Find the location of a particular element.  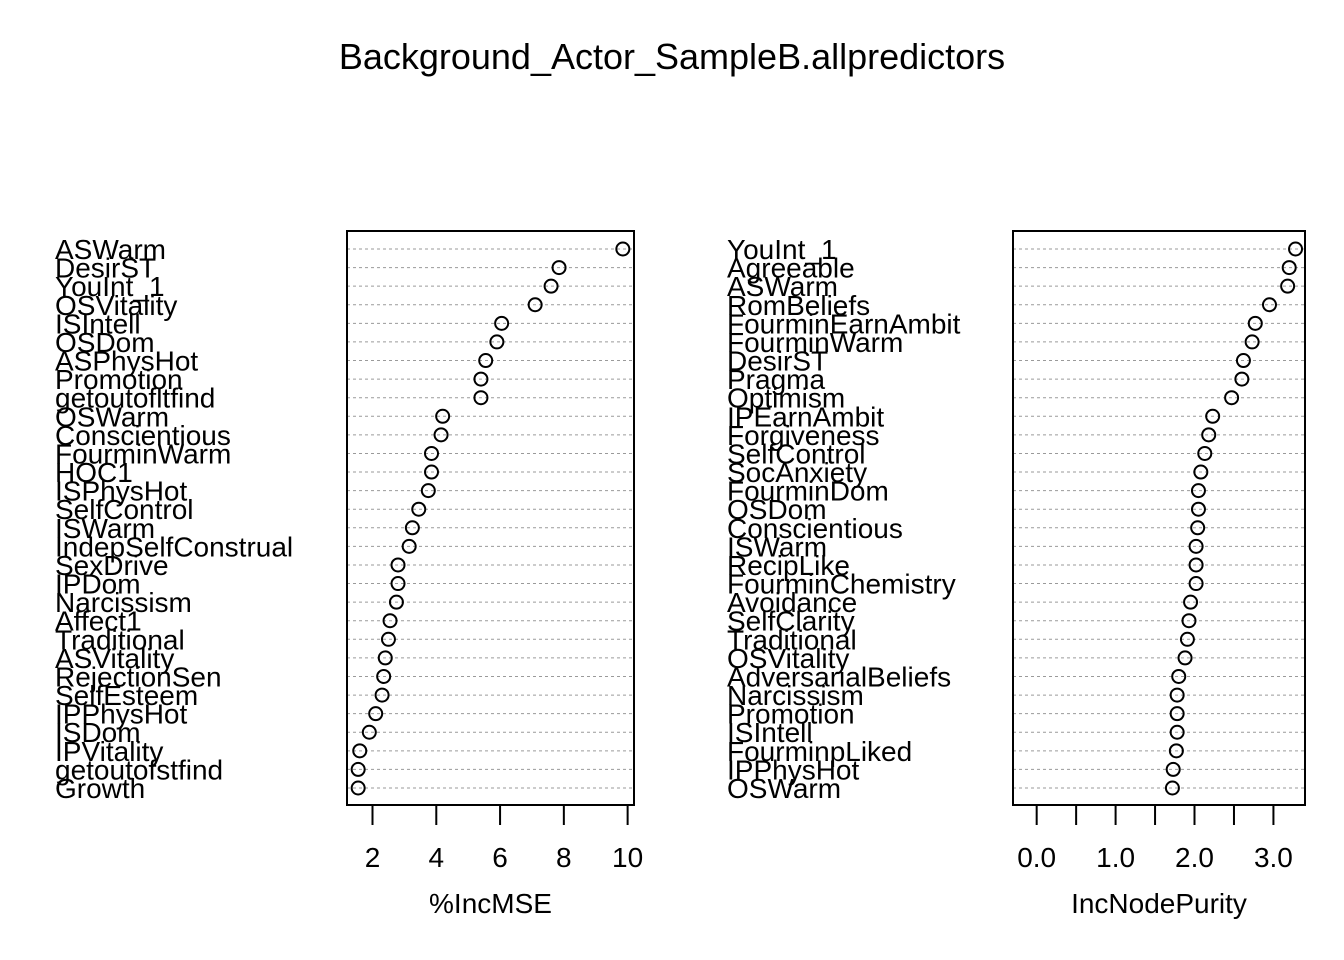

category-label: YouInt_1 is located at coordinates (110, 286).